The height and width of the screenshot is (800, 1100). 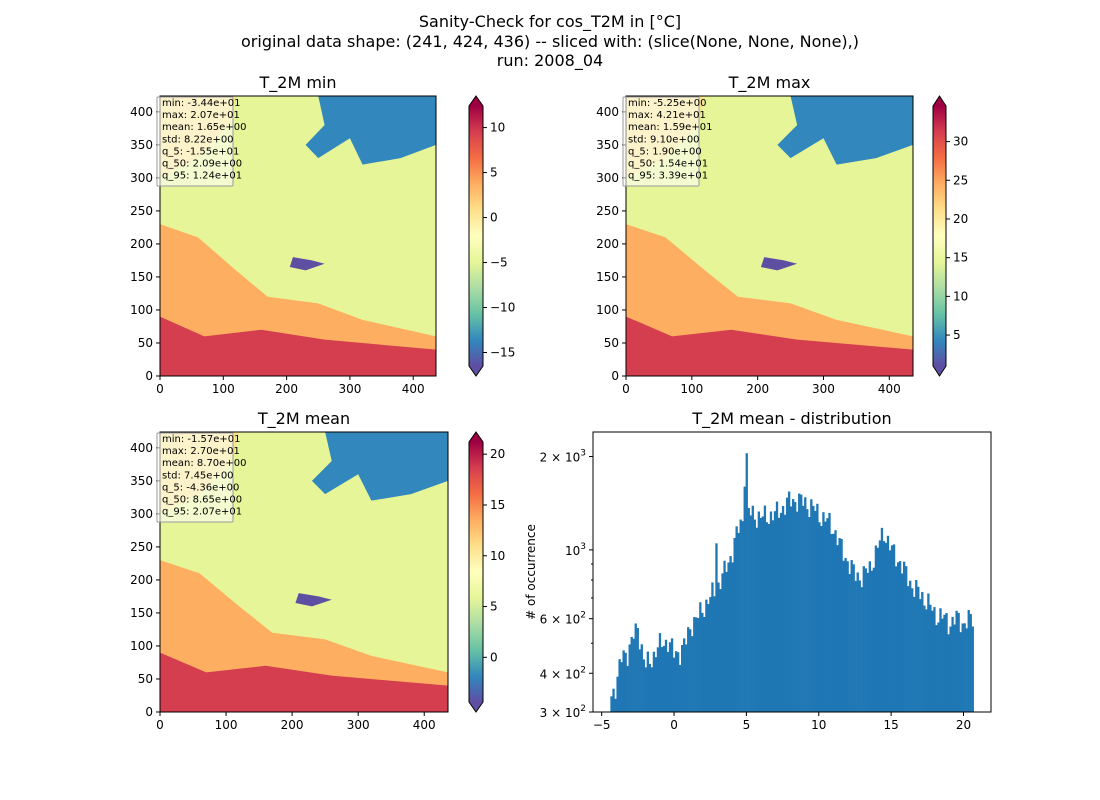 I want to click on y-tick-exponent: 2, so click(x=583, y=616).